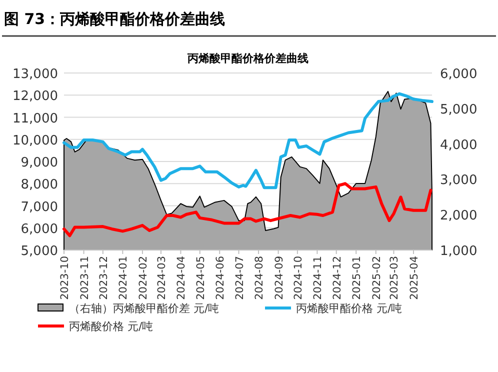 Image resolution: width=498 pixels, height=372 pixels. I want to click on legend-label: 丙烯酸甲酯价格 元/吨, so click(349, 308).